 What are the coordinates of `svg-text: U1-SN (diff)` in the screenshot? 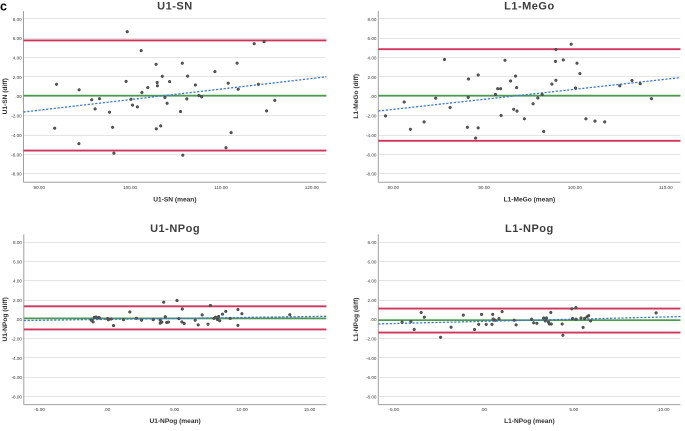 It's located at (5, 96).